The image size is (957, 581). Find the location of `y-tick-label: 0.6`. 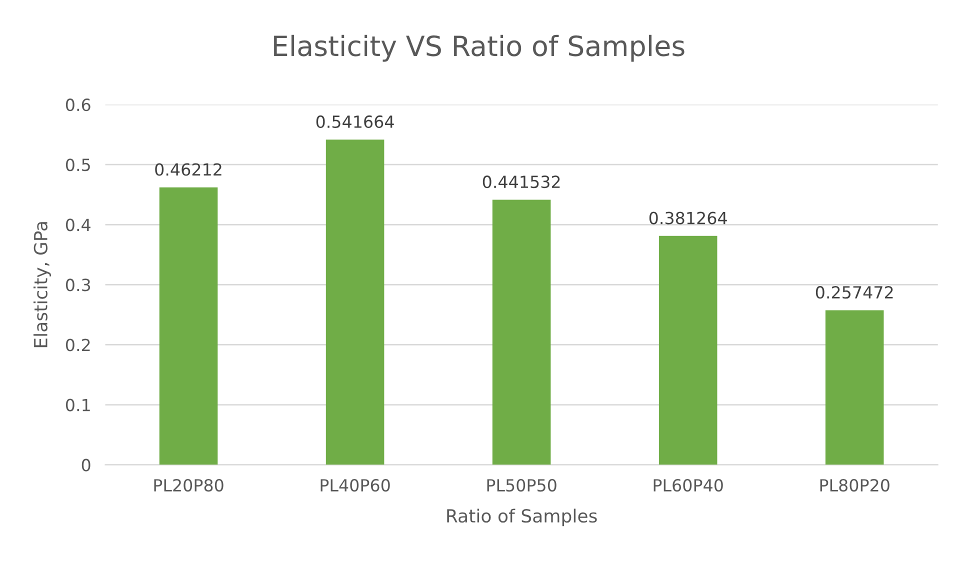

y-tick-label: 0.6 is located at coordinates (78, 105).